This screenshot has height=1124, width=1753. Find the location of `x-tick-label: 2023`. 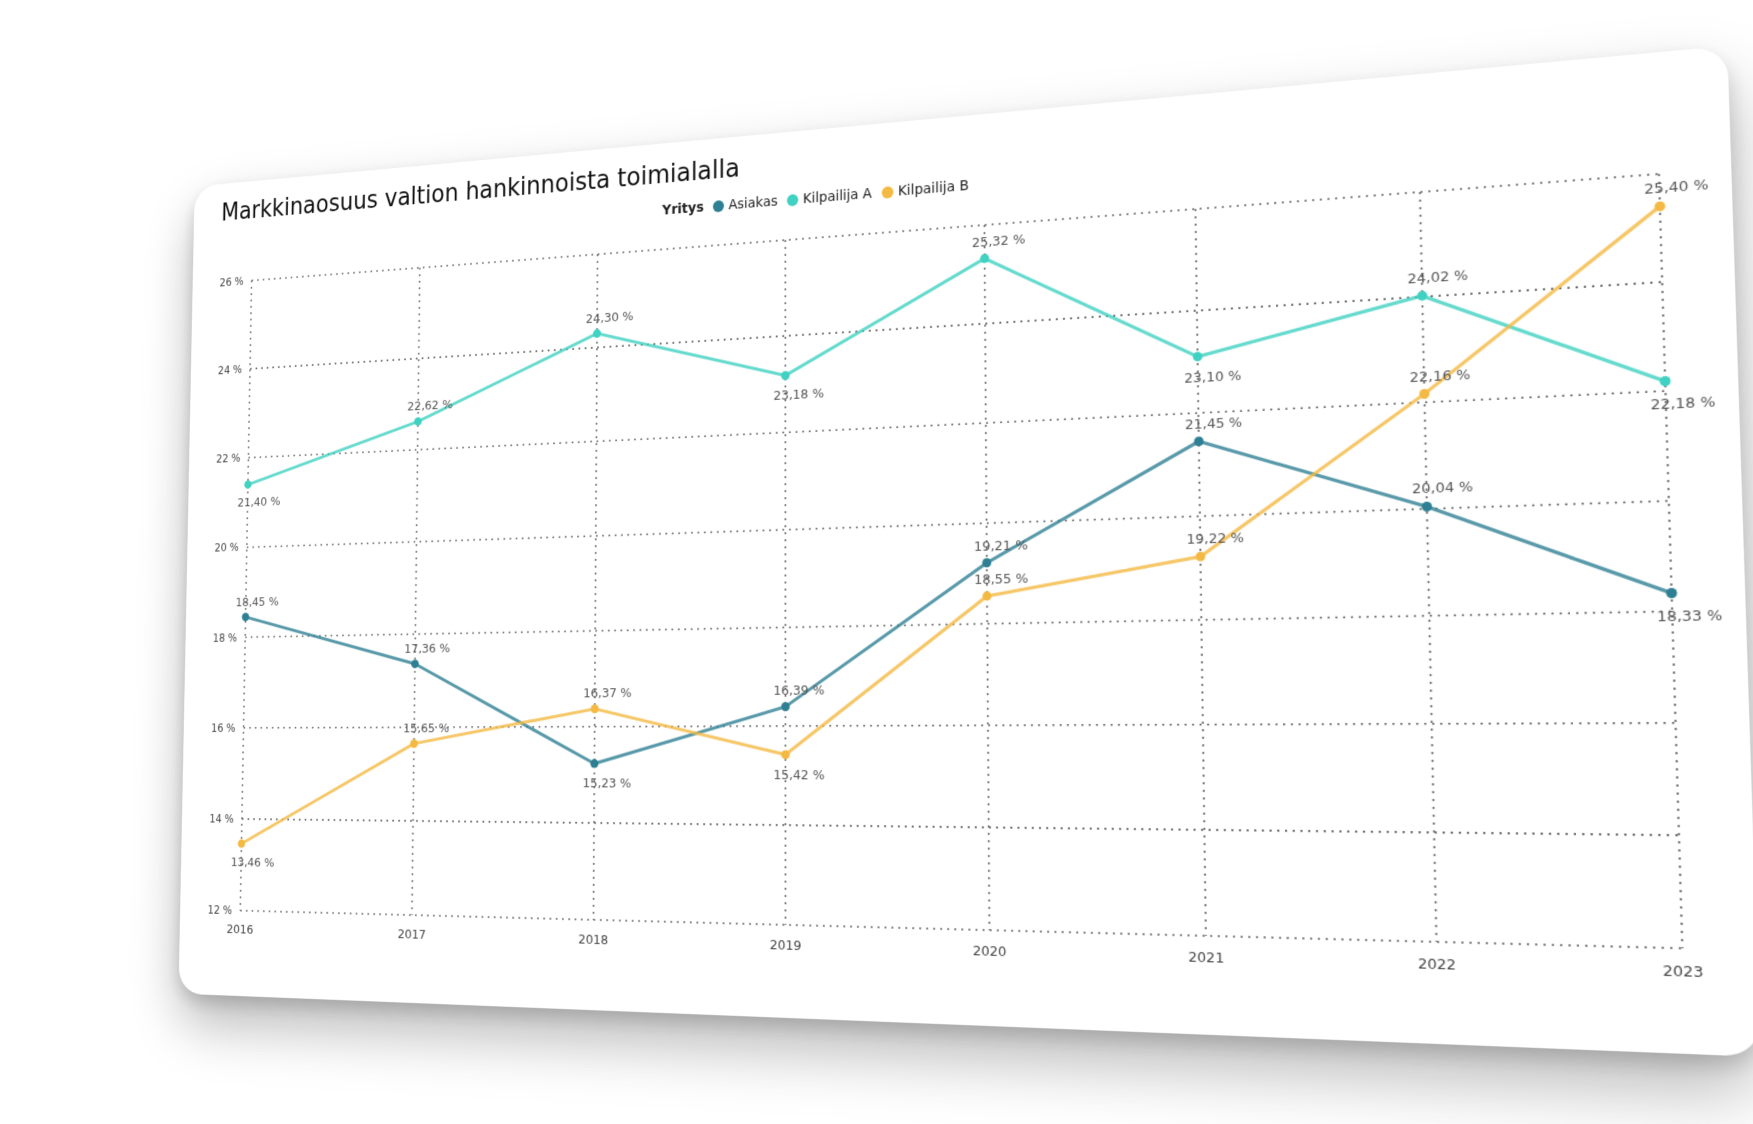

x-tick-label: 2023 is located at coordinates (1682, 970).